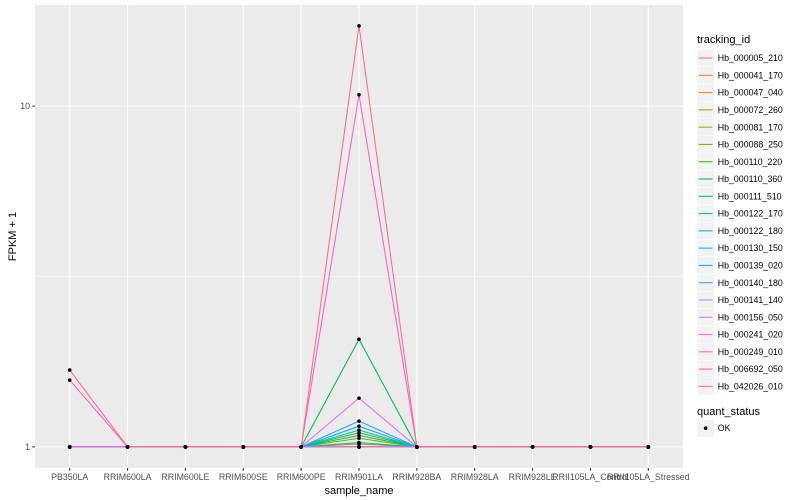 This screenshot has width=800, height=500. What do you see at coordinates (724, 428) in the screenshot?
I see `legend-label: OK` at bounding box center [724, 428].